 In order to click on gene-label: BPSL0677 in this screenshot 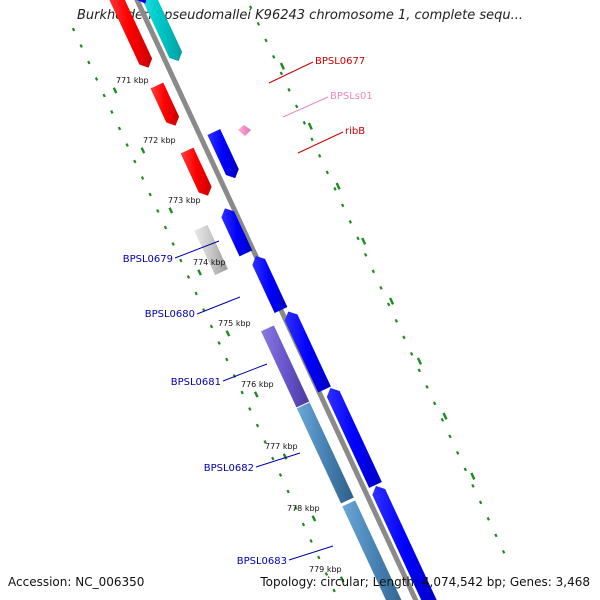, I will do `click(340, 61)`.